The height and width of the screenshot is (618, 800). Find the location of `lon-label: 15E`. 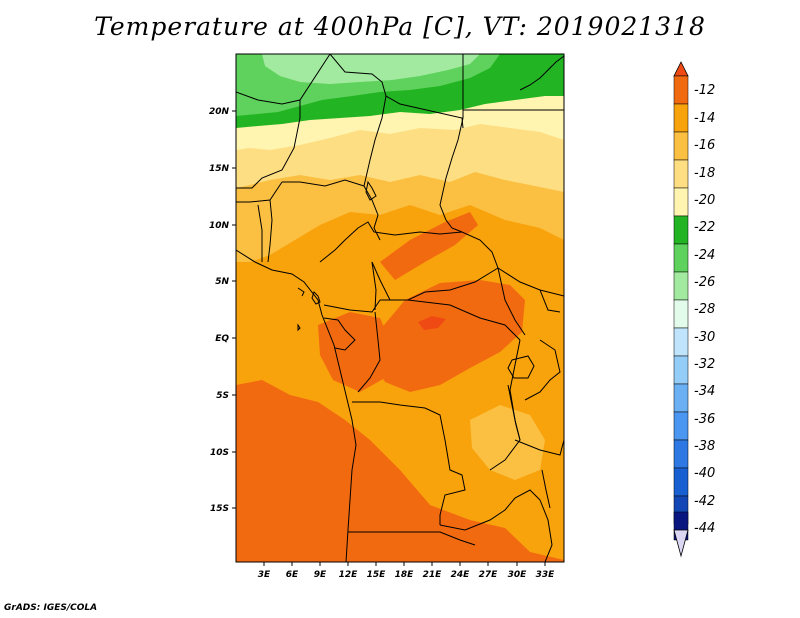

lon-label: 15E is located at coordinates (377, 575).